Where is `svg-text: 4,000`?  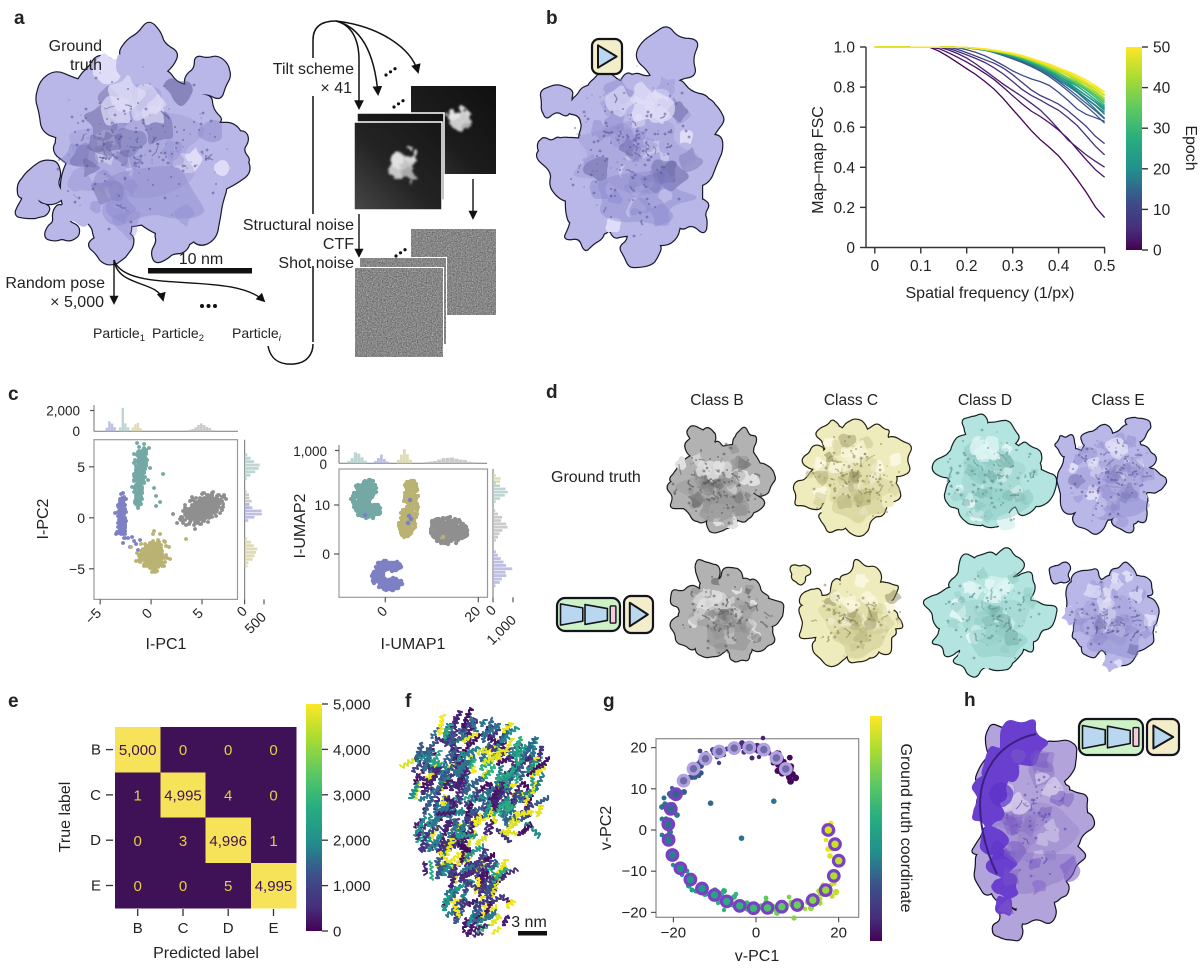 svg-text: 4,000 is located at coordinates (352, 750).